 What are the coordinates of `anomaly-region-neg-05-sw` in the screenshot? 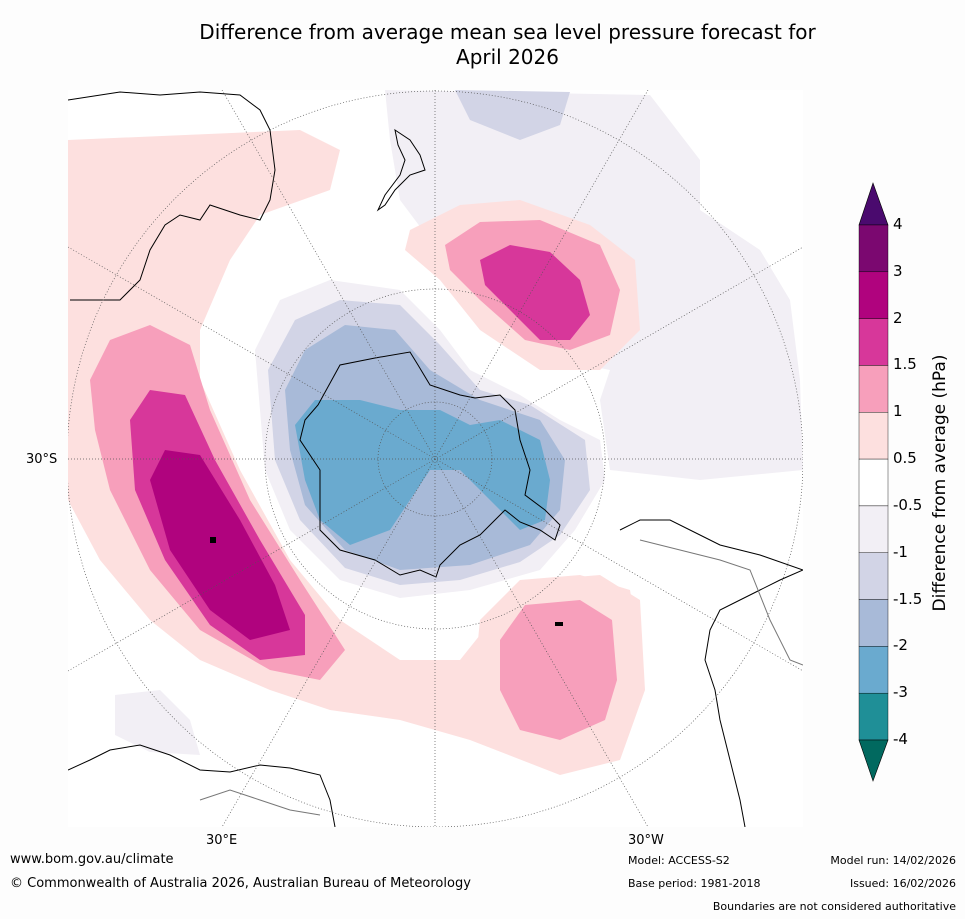 It's located at (157, 722).